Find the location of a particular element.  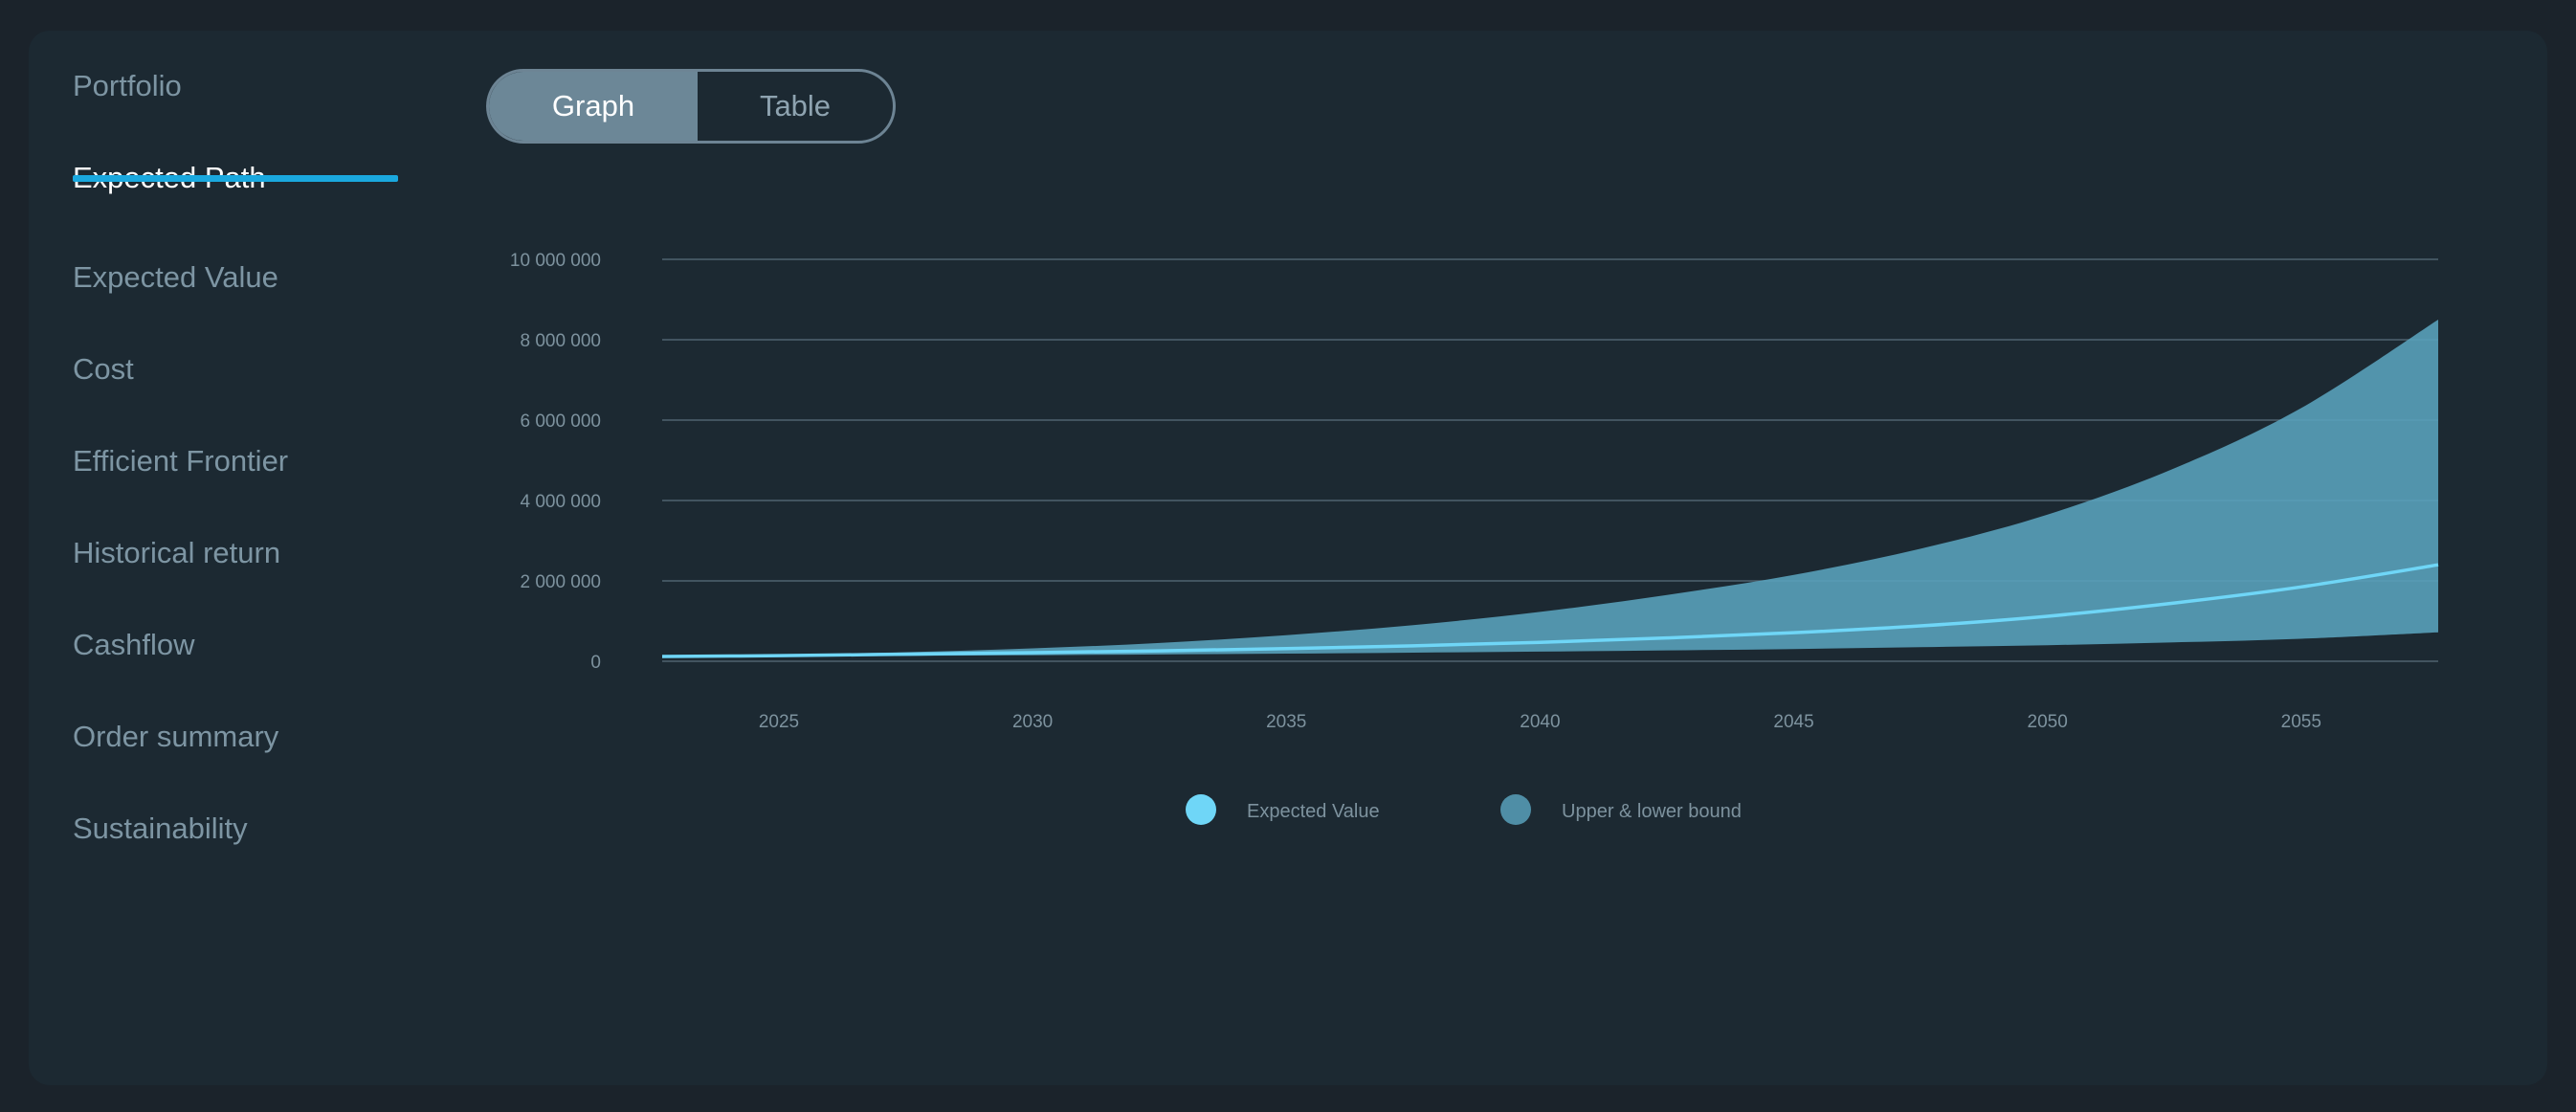

sidebar-item-efficient-frontier: Efficient Frontier is located at coordinates (181, 461).